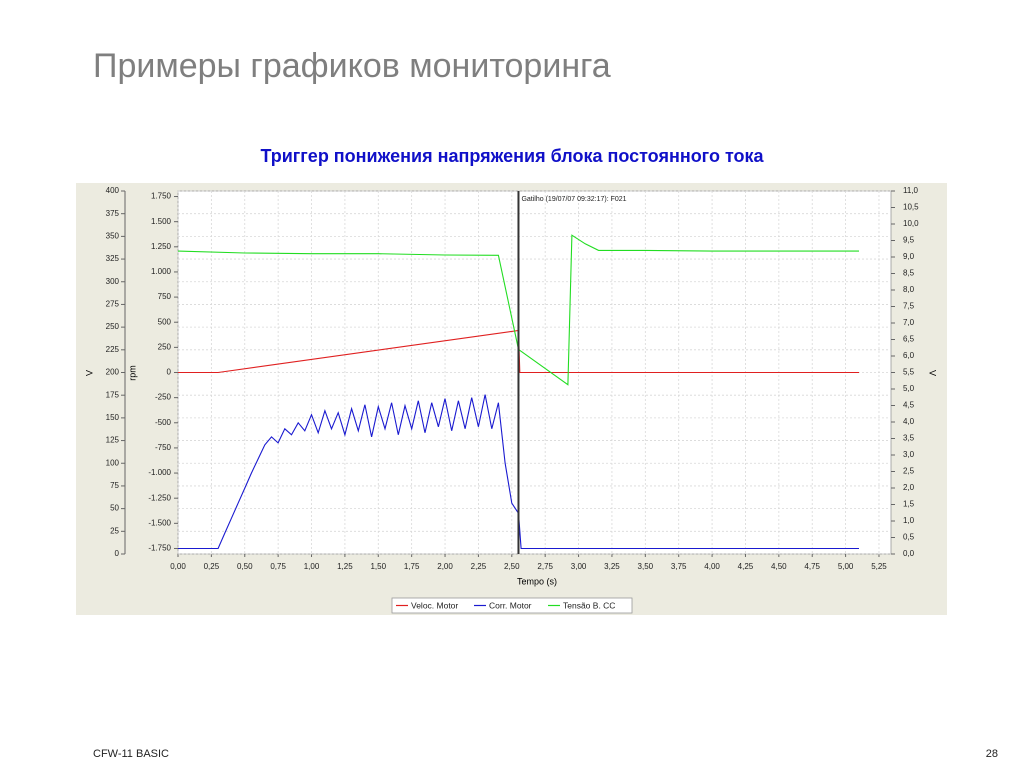 Image resolution: width=1024 pixels, height=773 pixels. Describe the element at coordinates (909, 520) in the screenshot. I see `y3-tick-label: 1,0` at that location.